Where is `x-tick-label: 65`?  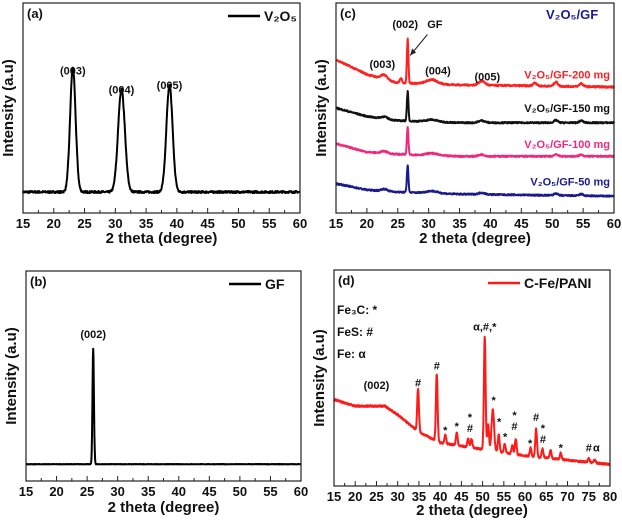
x-tick-label: 65 is located at coordinates (546, 496).